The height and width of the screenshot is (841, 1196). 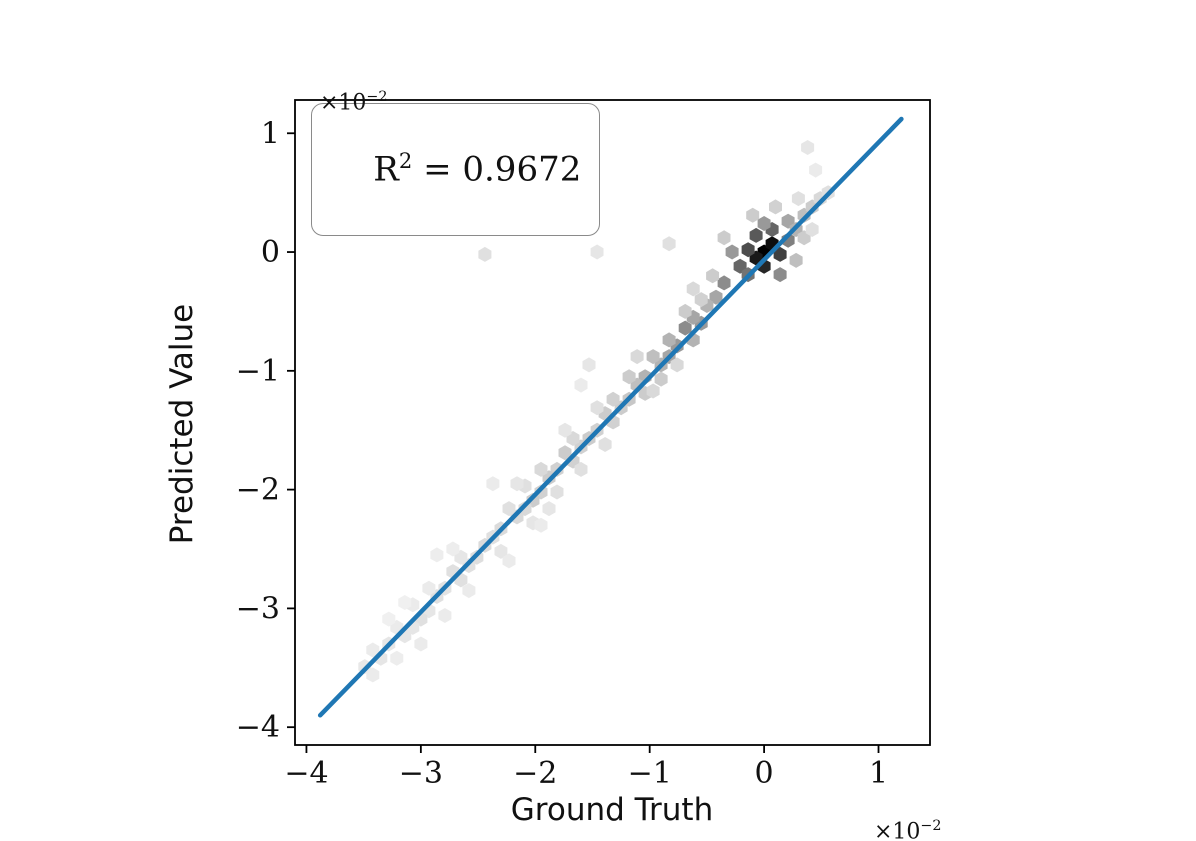 What do you see at coordinates (258, 371) in the screenshot?
I see `y-tick-label: −1` at bounding box center [258, 371].